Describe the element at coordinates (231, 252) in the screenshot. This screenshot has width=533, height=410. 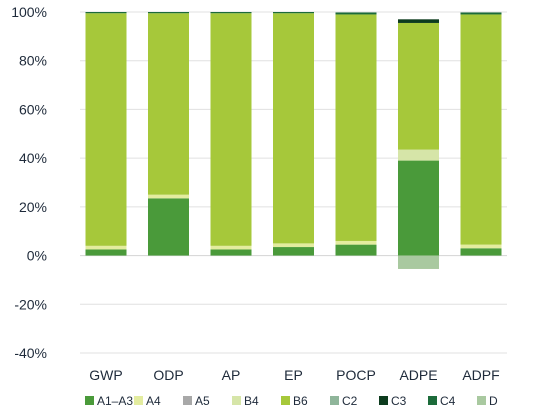
I see `bar-ap-a1-a3` at that location.